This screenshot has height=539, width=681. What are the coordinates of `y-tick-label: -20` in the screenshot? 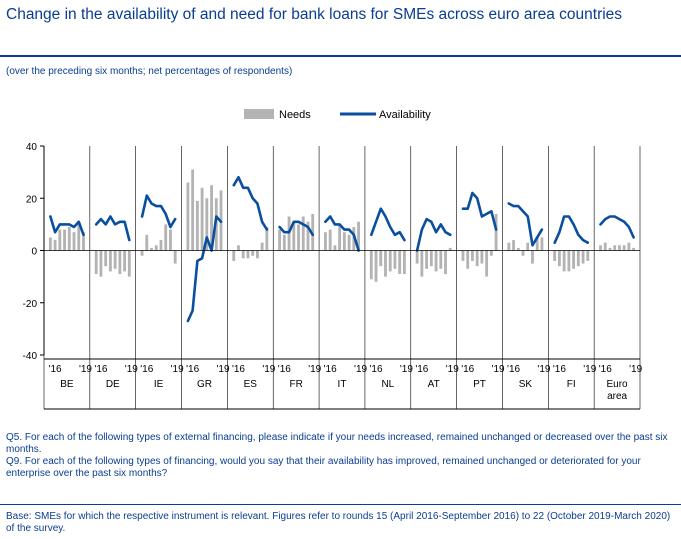 It's located at (30, 304).